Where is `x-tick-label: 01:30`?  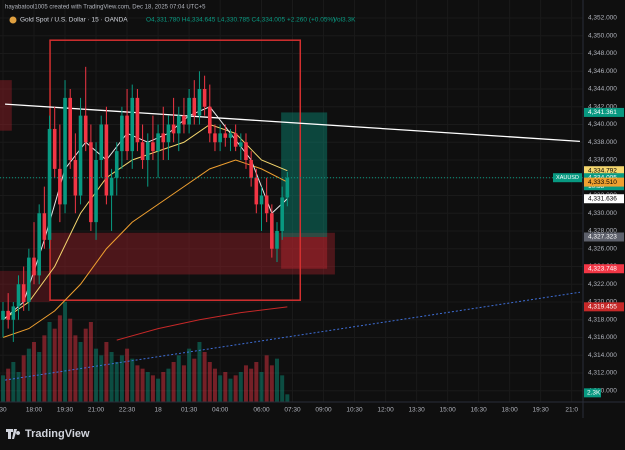 x-tick-label: 01:30 is located at coordinates (189, 410).